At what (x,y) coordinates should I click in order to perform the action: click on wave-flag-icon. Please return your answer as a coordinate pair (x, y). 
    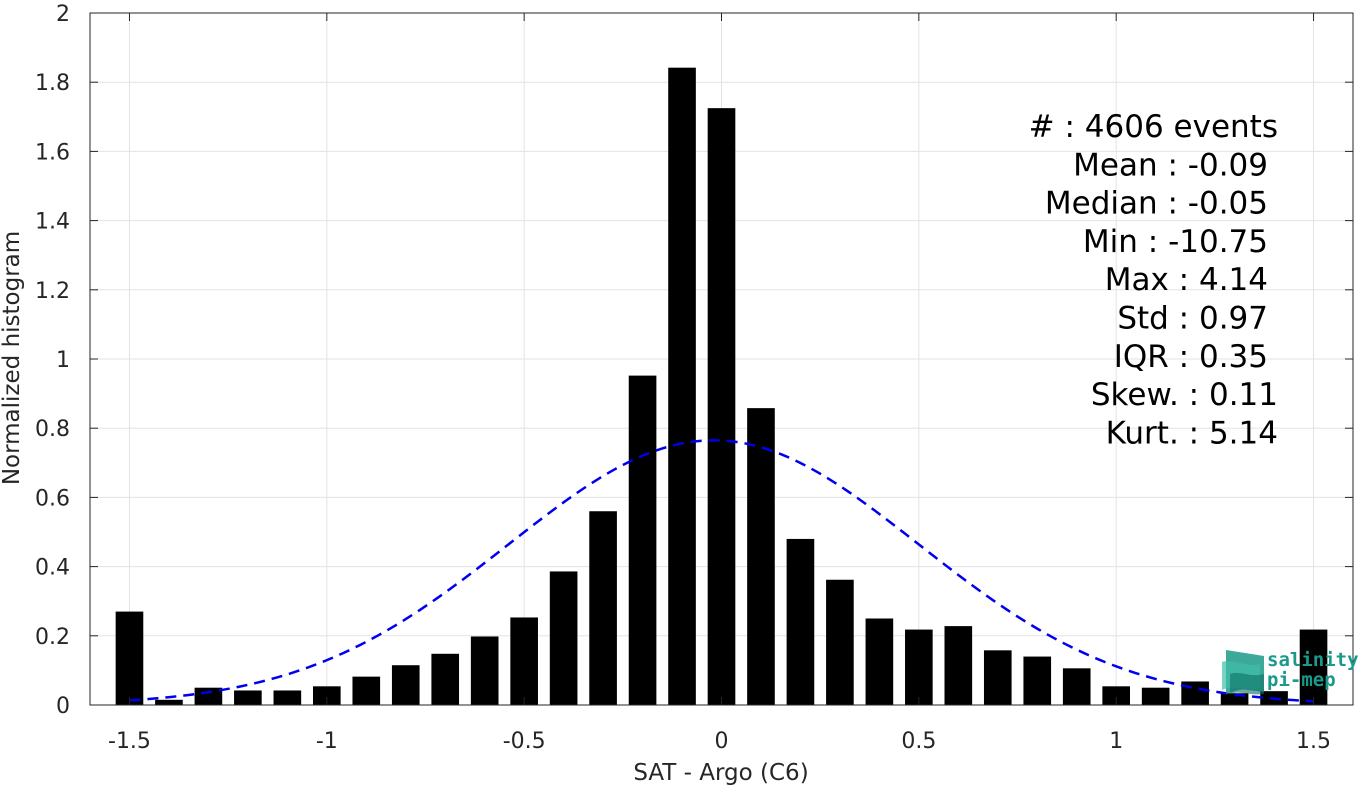
    Looking at the image, I should click on (1243, 672).